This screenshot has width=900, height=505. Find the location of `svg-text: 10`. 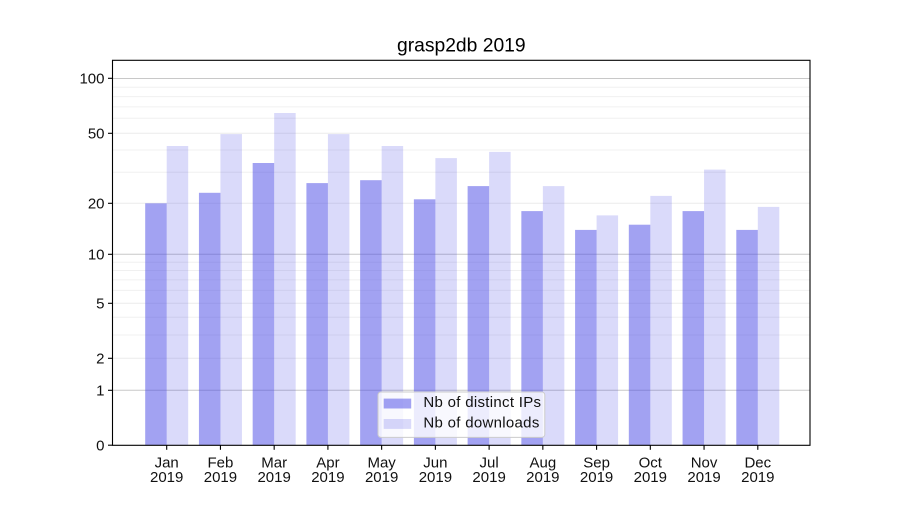

svg-text: 10 is located at coordinates (96, 255).